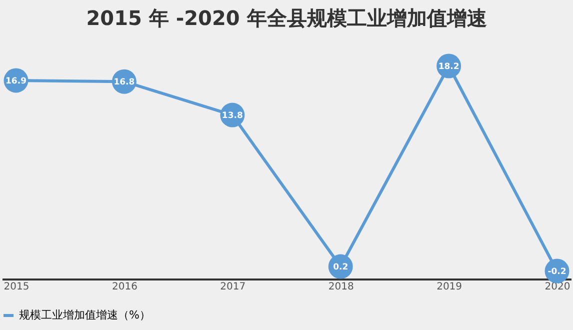 Image resolution: width=573 pixels, height=330 pixels. Describe the element at coordinates (16, 81) in the screenshot. I see `data-label: 16.9` at that location.